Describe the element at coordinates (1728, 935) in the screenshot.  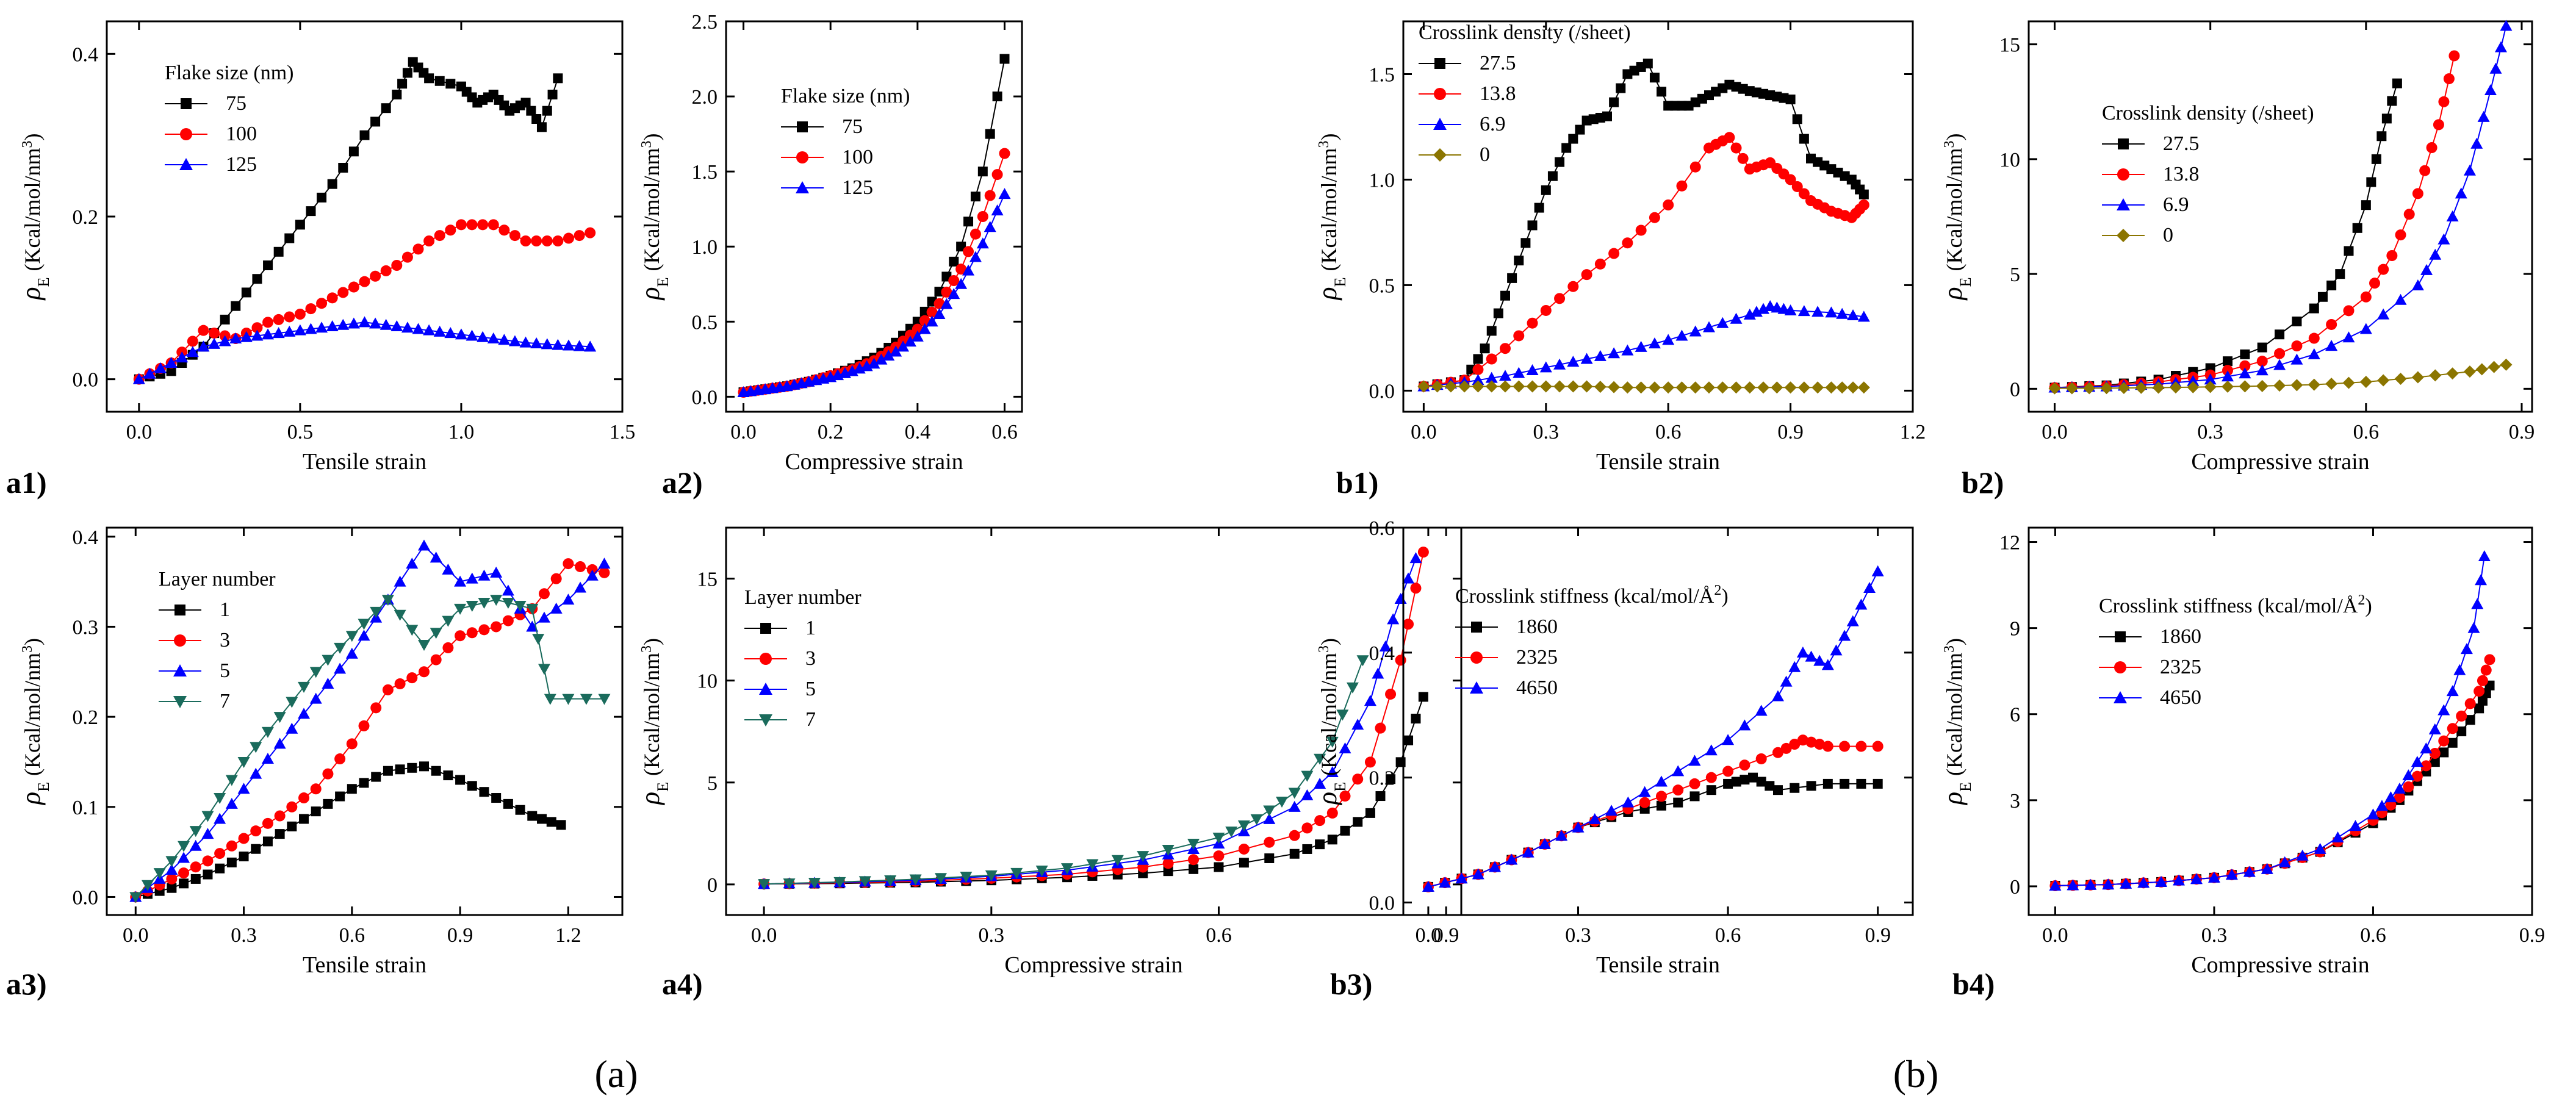
I see `x-tick-label-b3: 0.6` at that location.